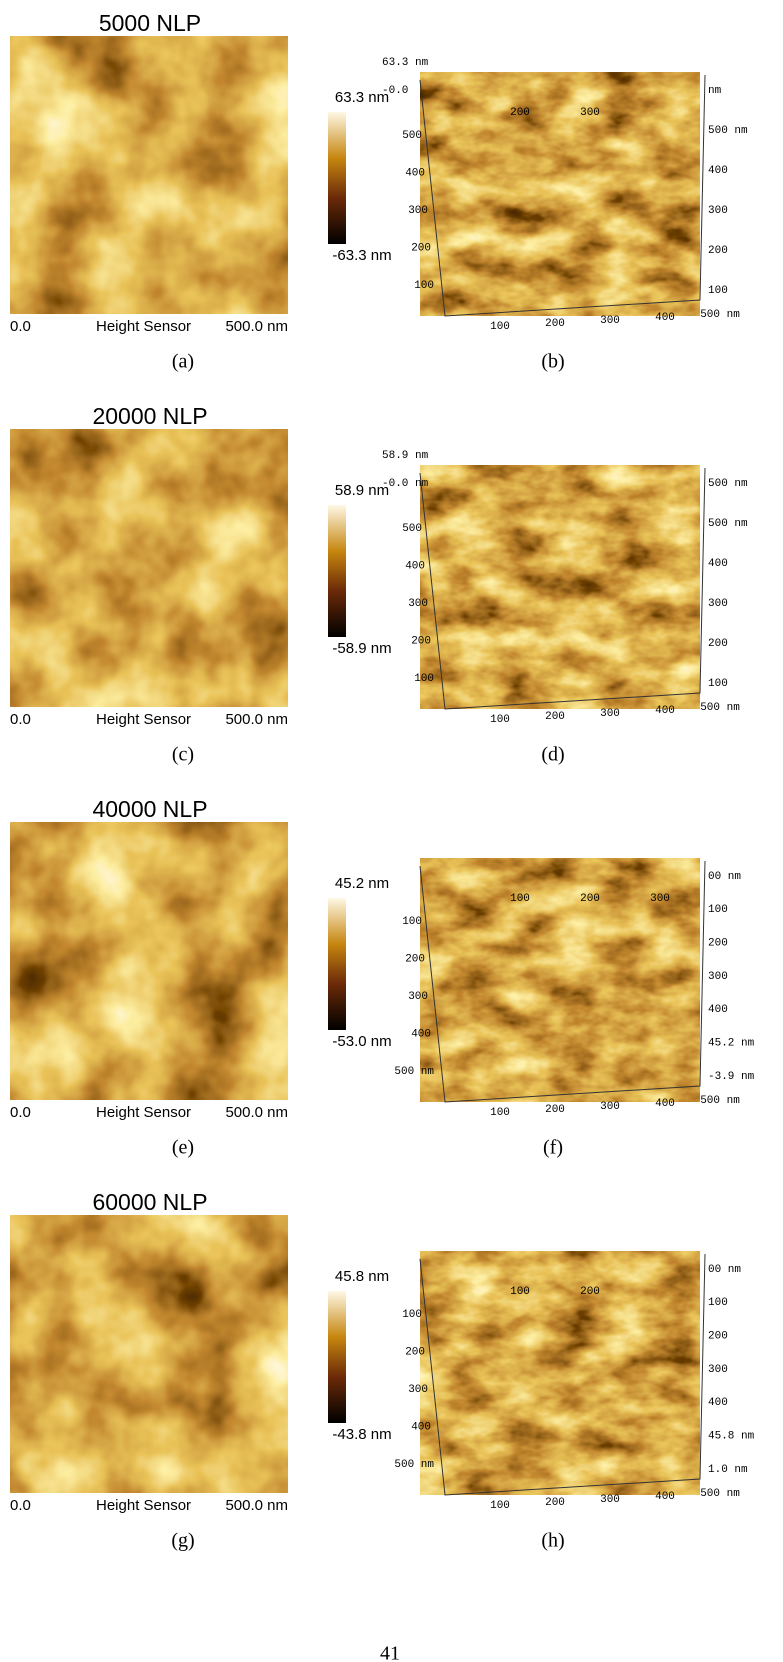  I want to click on caption: (b), so click(552, 362).